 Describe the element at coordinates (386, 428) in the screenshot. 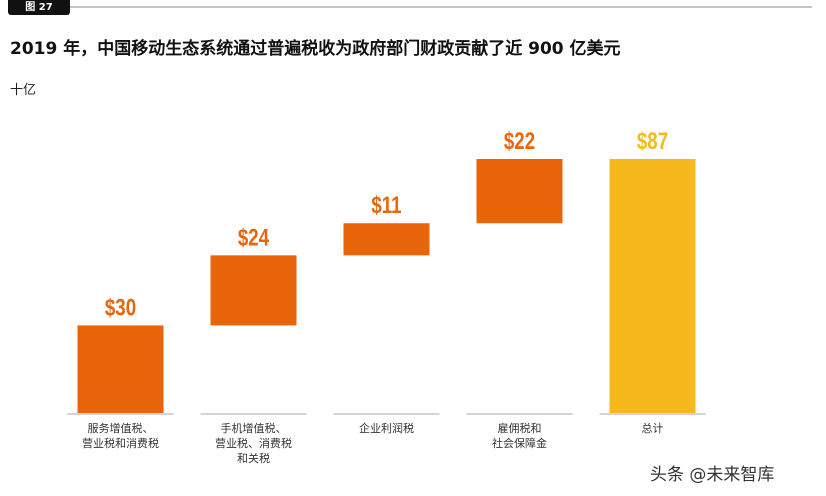

I see `category-label: 企业利润税` at that location.